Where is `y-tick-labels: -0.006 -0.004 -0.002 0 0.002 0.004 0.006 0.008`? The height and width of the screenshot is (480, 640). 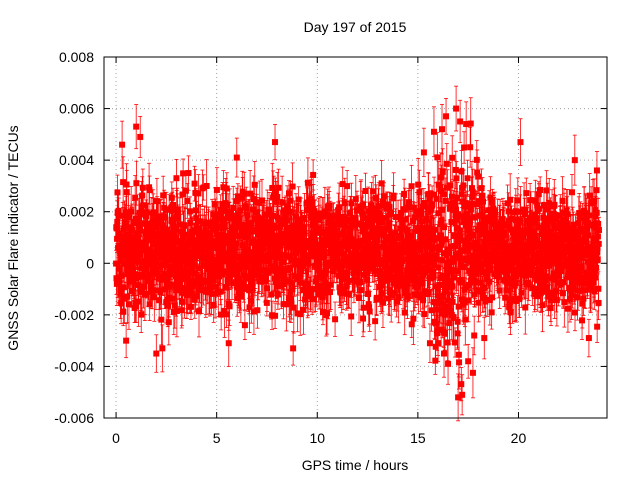 y-tick-labels: -0.006 -0.004 -0.002 0 0.002 0.004 0.006 0.008 is located at coordinates (74, 237).